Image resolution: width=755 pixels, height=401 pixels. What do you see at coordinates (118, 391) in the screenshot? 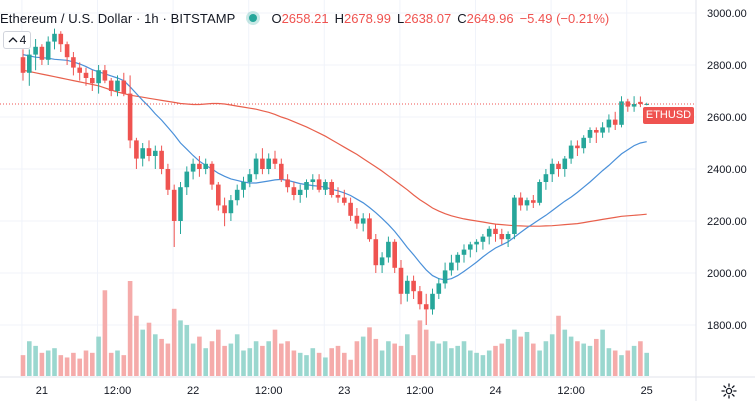
I see `x-tick-label: 12:00` at bounding box center [118, 391].